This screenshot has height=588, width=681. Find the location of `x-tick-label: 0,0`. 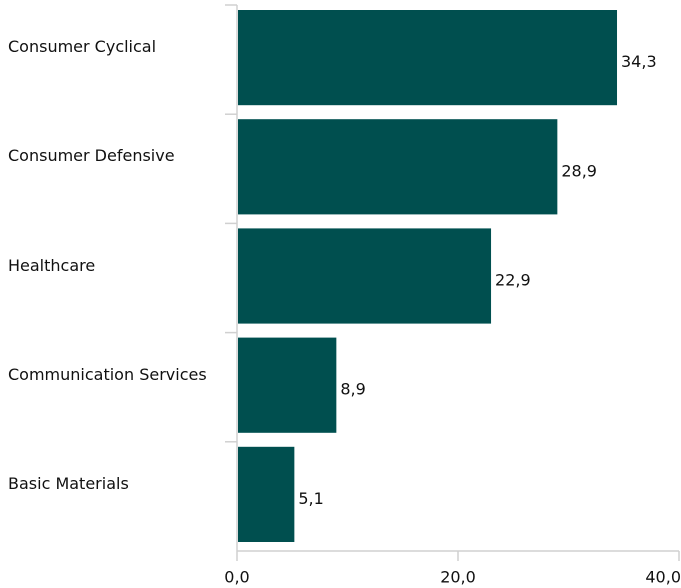

x-tick-label: 0,0 is located at coordinates (236, 577).